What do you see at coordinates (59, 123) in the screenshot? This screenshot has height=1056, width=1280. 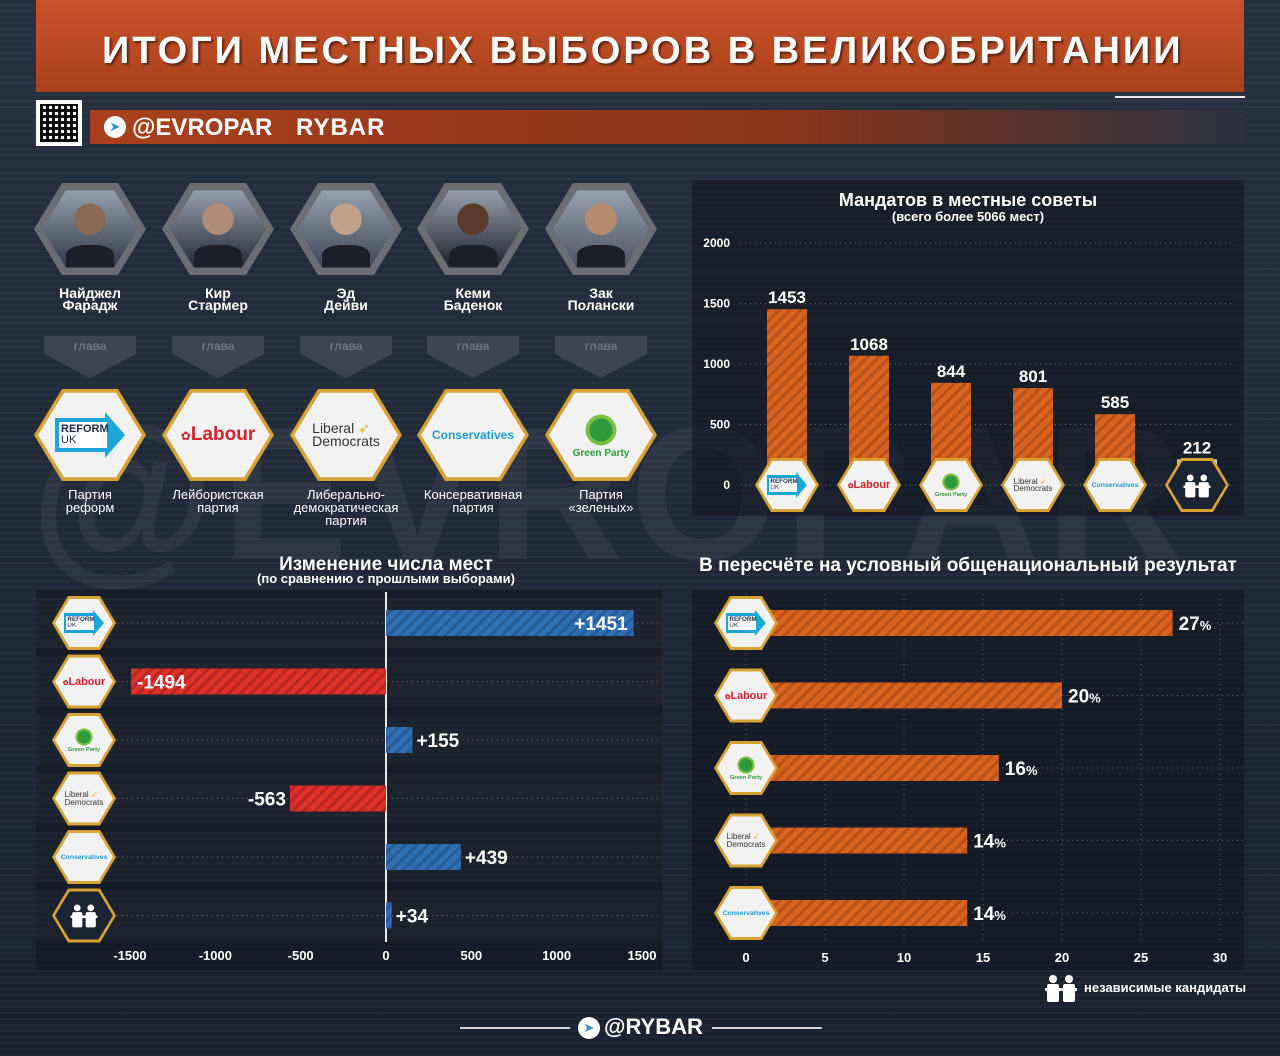 I see `qr-code` at bounding box center [59, 123].